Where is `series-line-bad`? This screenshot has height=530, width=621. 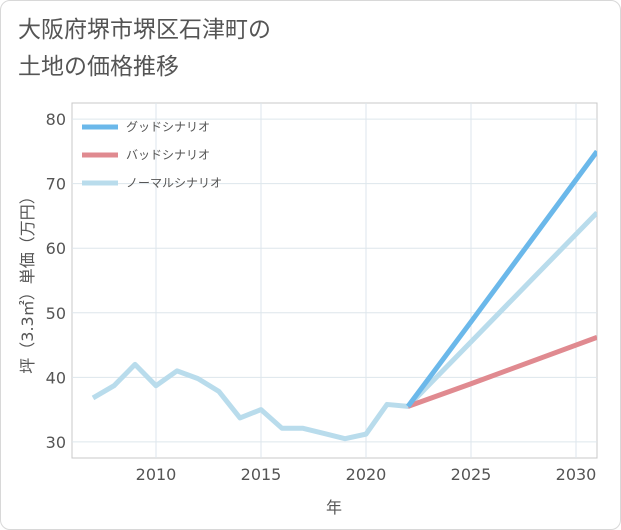
series-line-bad is located at coordinates (502, 371).